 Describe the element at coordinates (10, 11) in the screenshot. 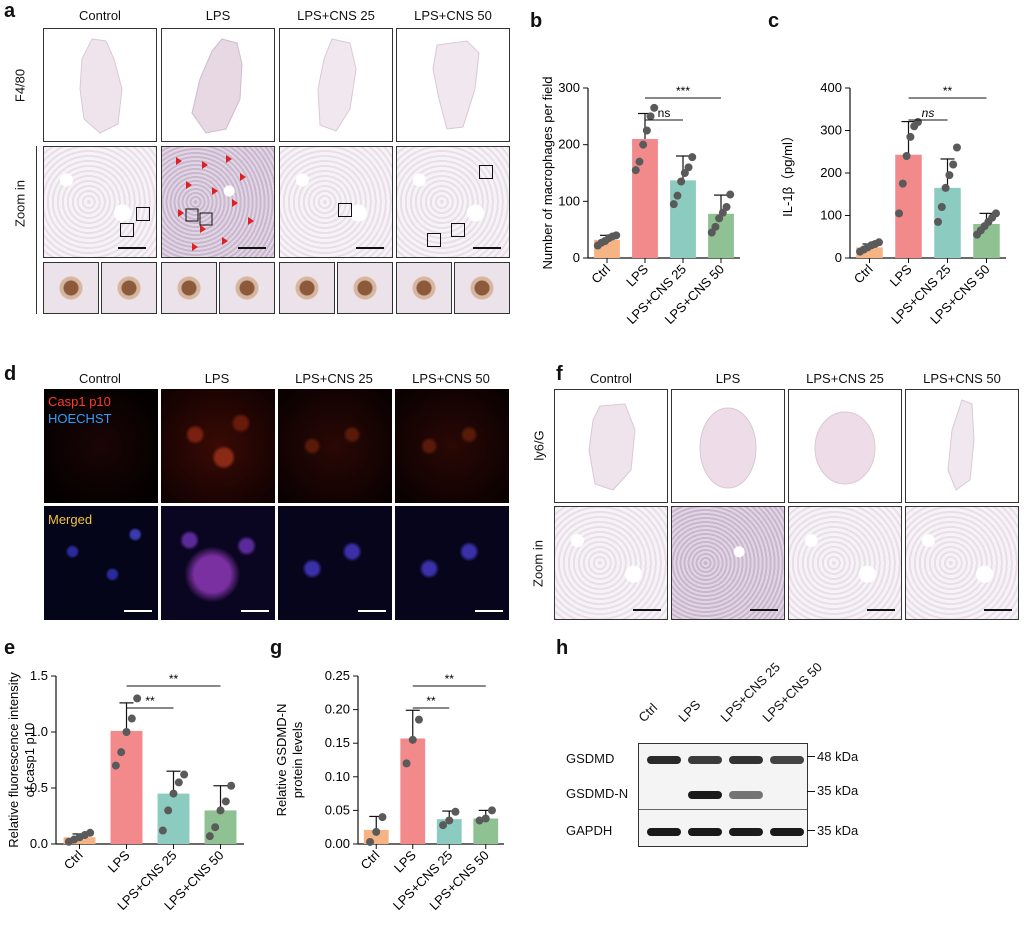

I see `panel-label-a: a` at that location.